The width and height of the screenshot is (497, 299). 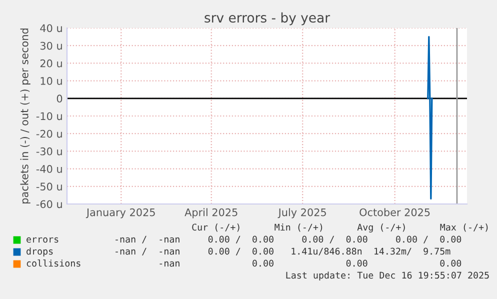 What do you see at coordinates (49, 186) in the screenshot?
I see `y-tick-label: -50 u` at bounding box center [49, 186].